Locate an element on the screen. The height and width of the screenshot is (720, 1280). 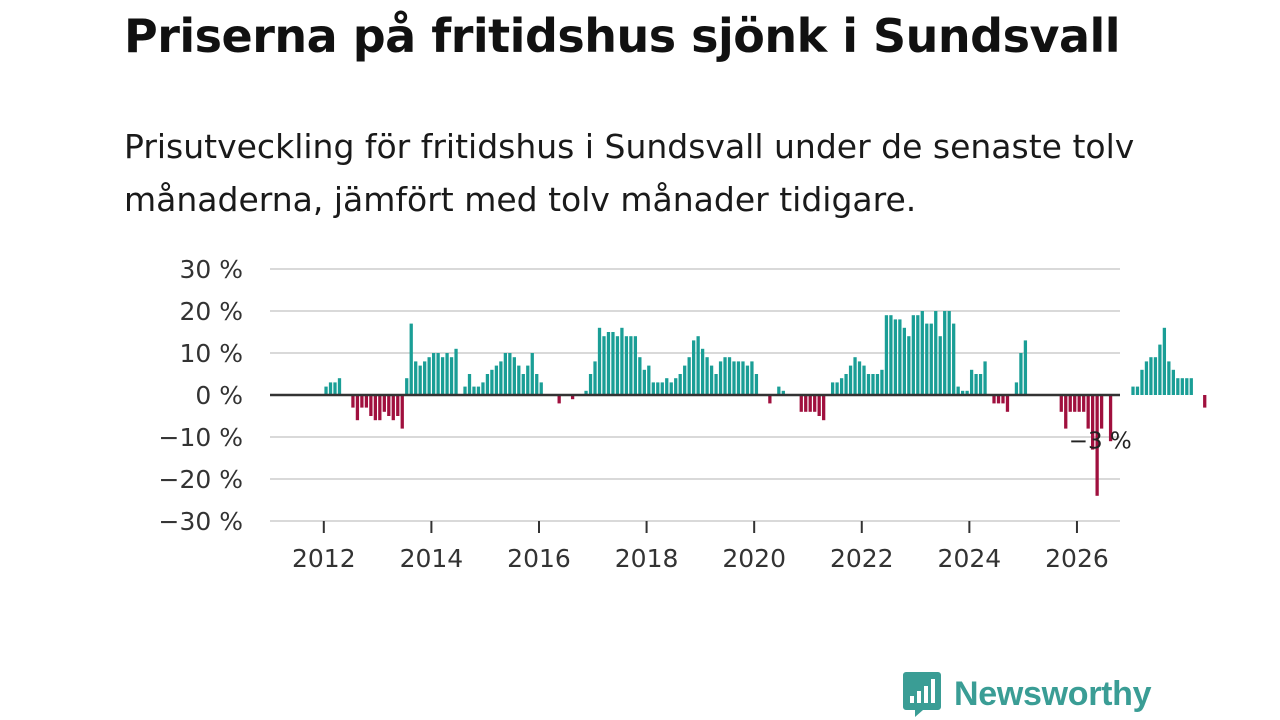
brand-logo: Newsworthy is located at coordinates (1027, 694).